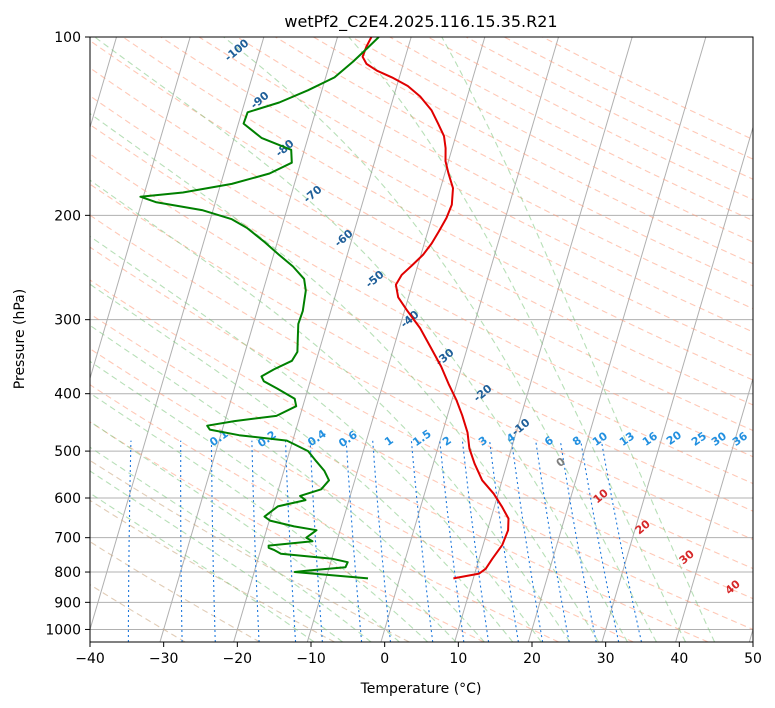  Describe the element at coordinates (67, 573) in the screenshot. I see `y-tick-label: 800` at that location.